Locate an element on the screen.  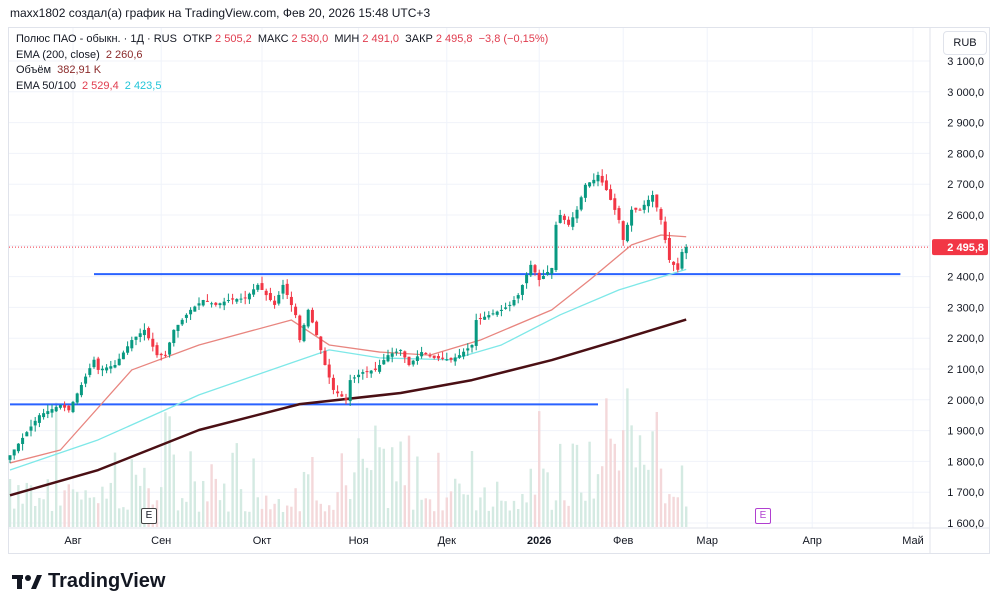
price-tick-label: 2 300,0 is located at coordinates (965, 308).